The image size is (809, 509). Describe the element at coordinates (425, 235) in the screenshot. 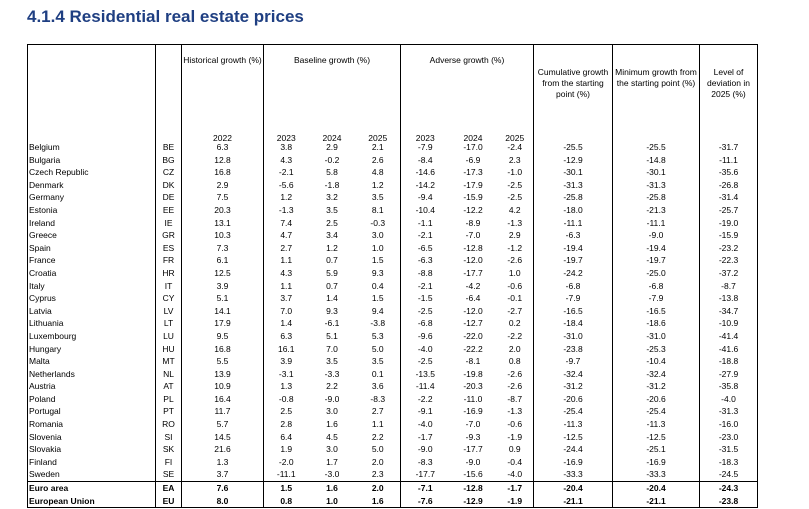

I see `adverse-2023: -2.1` at that location.